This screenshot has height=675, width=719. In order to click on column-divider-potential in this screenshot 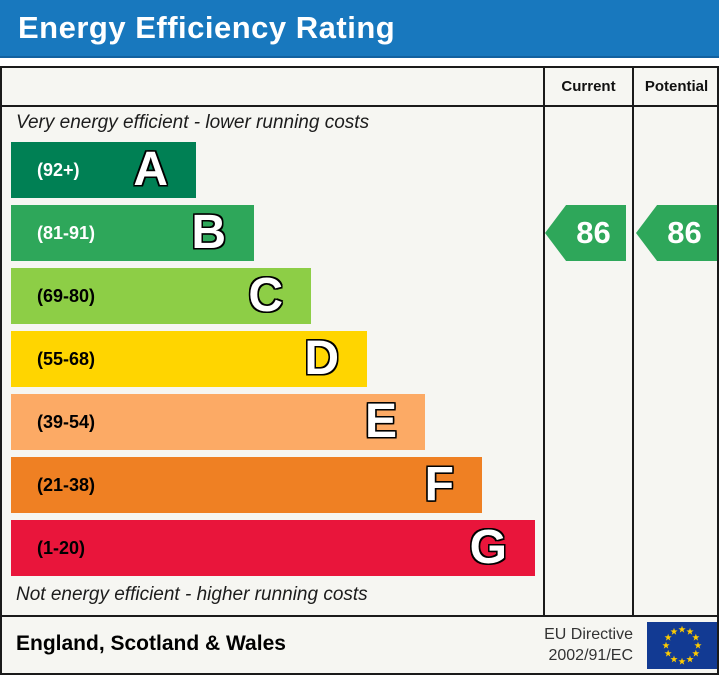, I will do `click(633, 341)`.